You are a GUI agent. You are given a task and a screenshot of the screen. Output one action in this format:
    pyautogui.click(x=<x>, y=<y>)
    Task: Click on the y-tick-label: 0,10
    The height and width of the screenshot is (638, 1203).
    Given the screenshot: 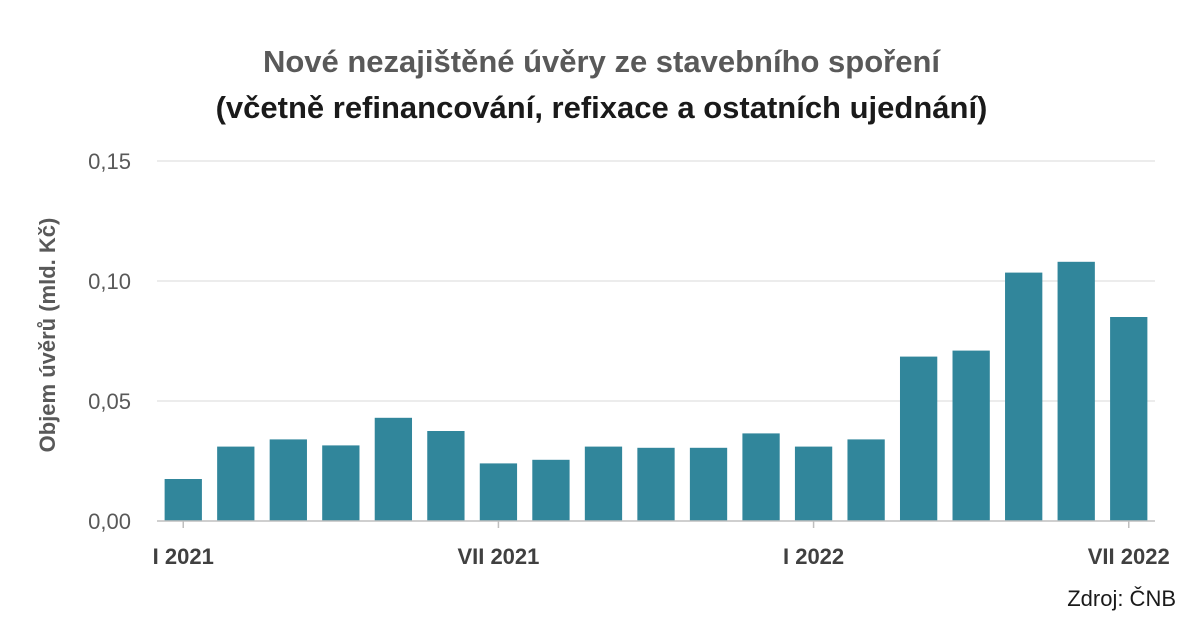 What is the action you would take?
    pyautogui.click(x=109, y=281)
    